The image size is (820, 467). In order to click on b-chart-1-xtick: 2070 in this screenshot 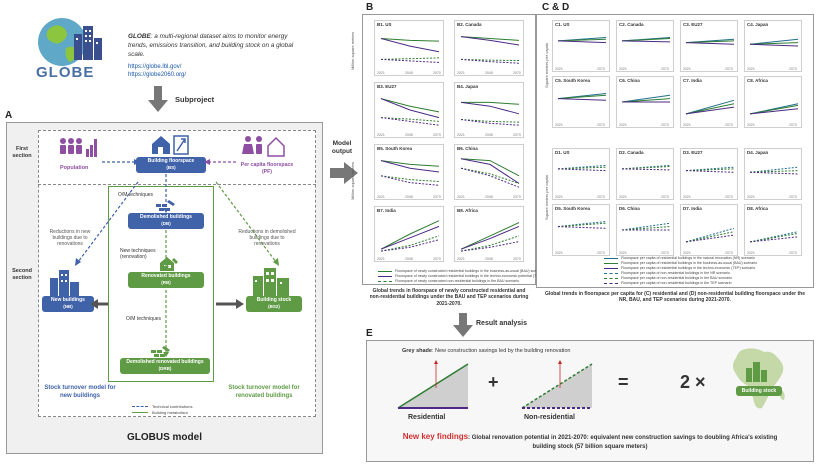, I will do `click(437, 73)`.